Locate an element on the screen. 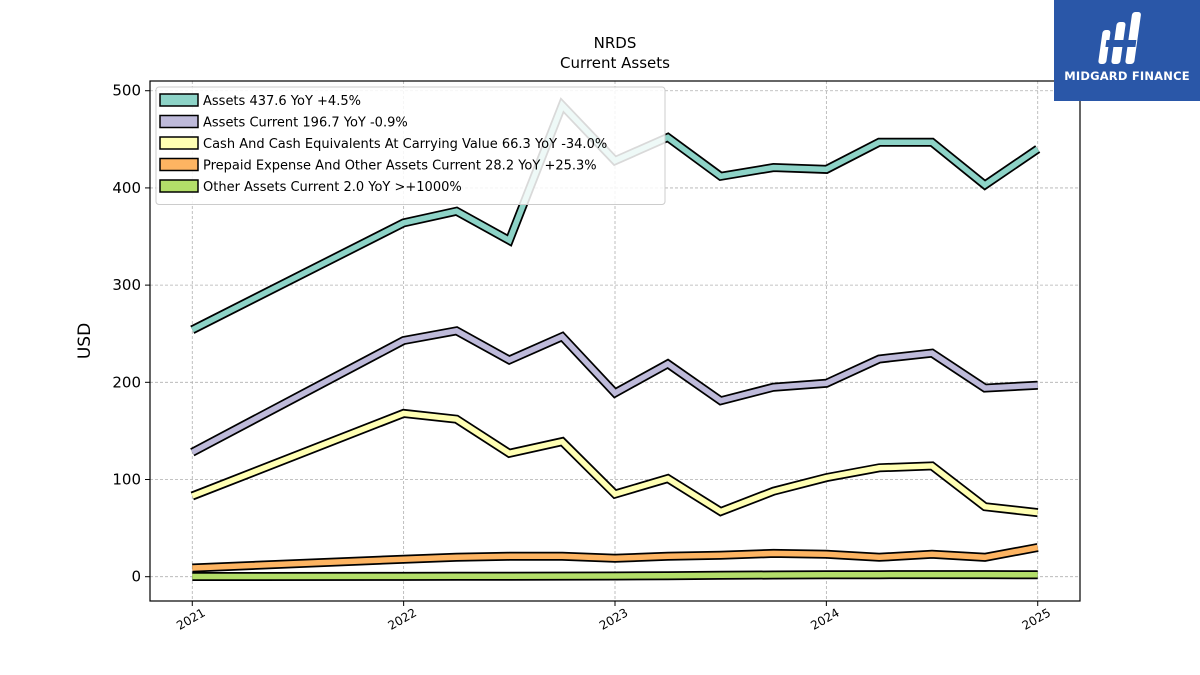 The image size is (1200, 675). y-axis-label: USD is located at coordinates (85, 341).